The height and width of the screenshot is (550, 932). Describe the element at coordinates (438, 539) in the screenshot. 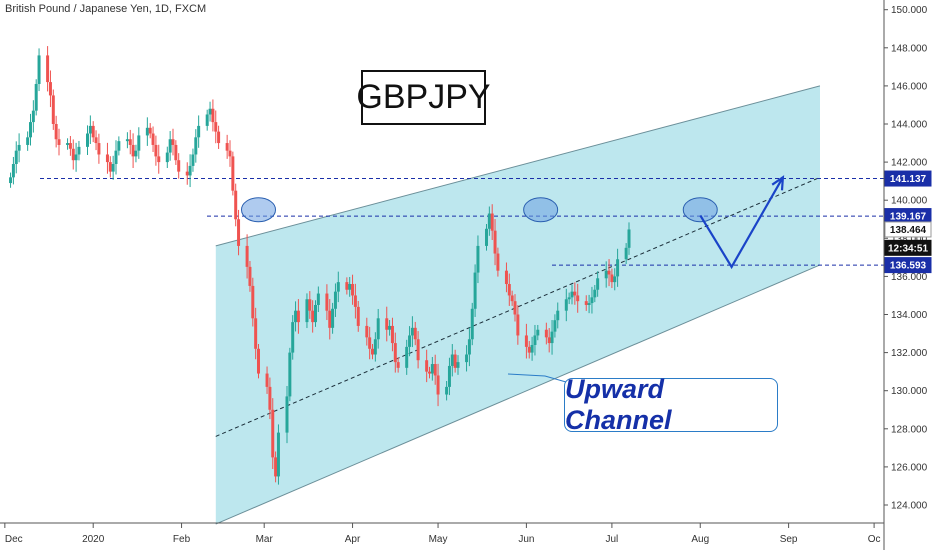

I see `x-tick-label: May` at that location.